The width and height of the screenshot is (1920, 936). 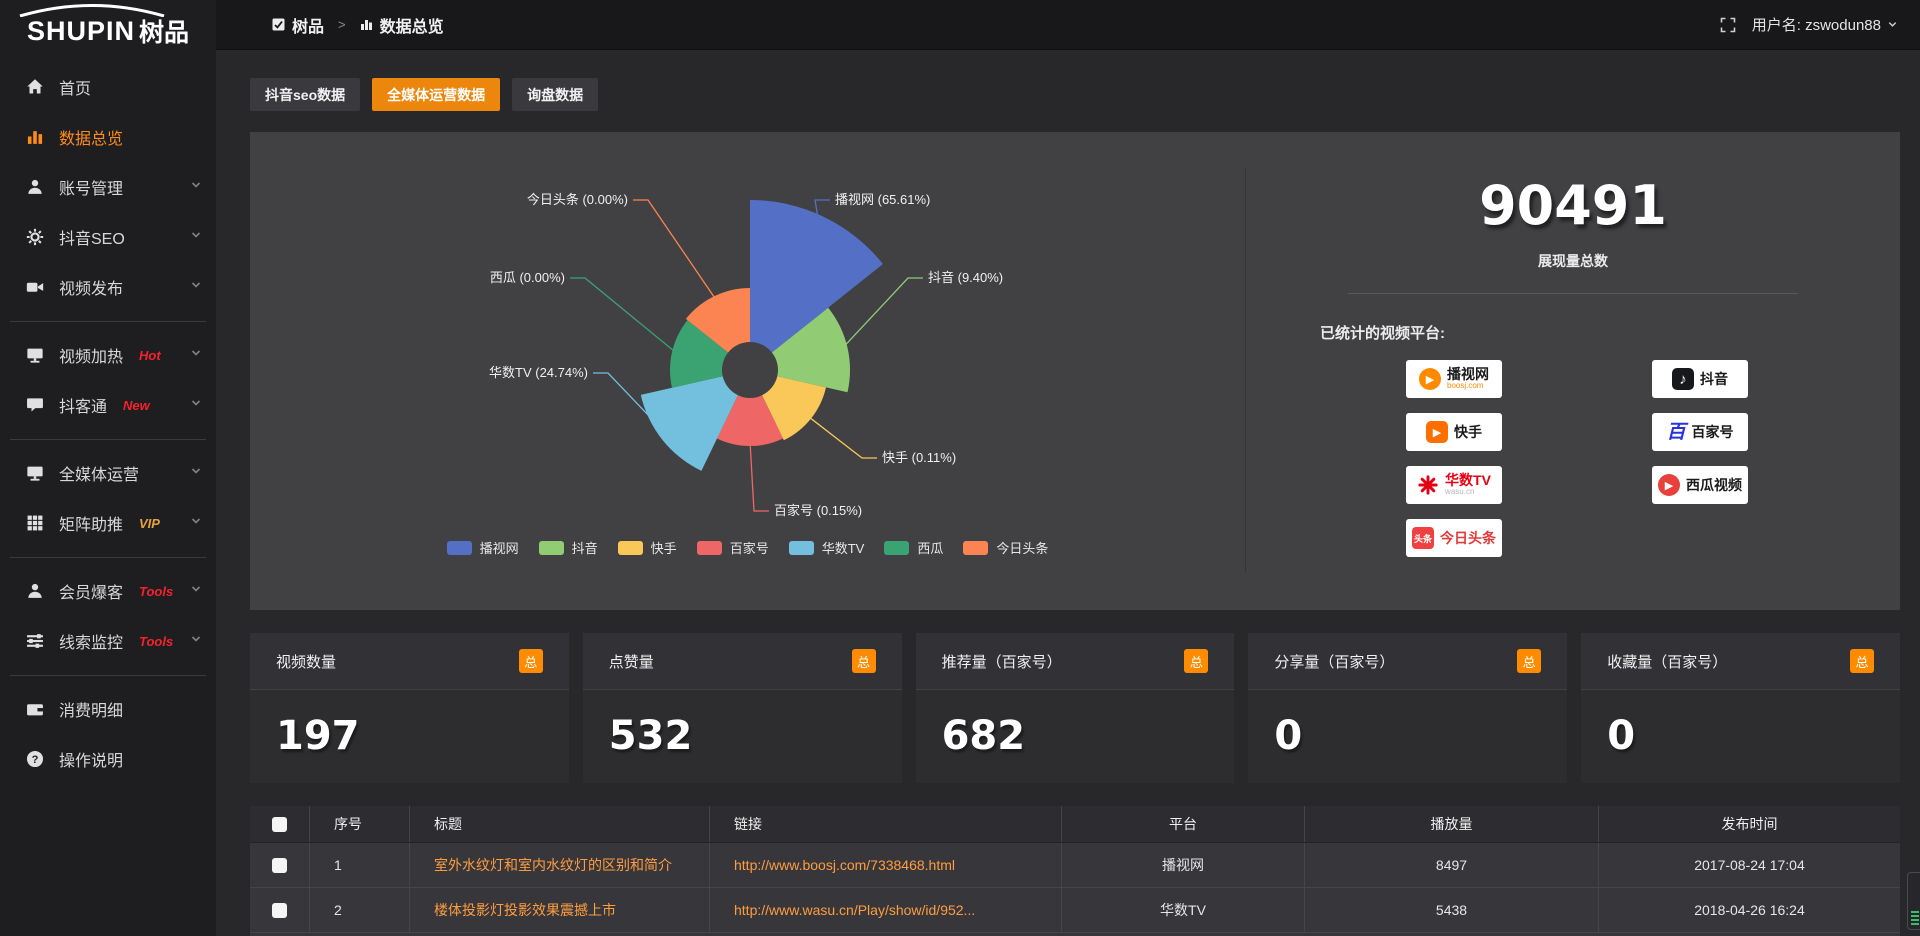 What do you see at coordinates (811, 350) in the screenshot?
I see `pie-slice-抖音` at bounding box center [811, 350].